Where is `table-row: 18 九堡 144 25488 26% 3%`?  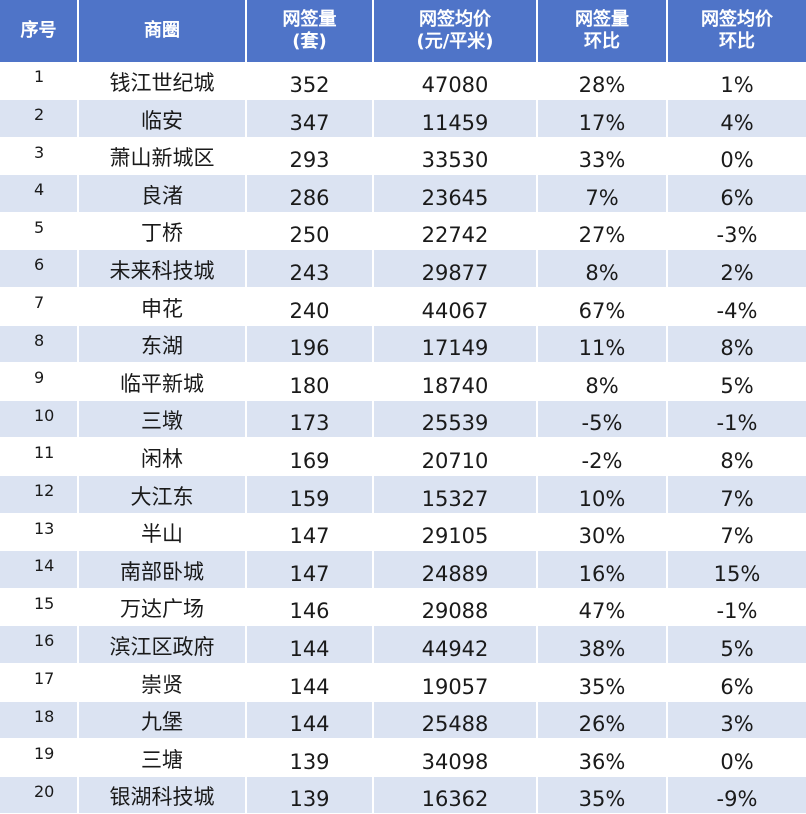 table-row: 18 九堡 144 25488 26% 3% is located at coordinates (403, 720).